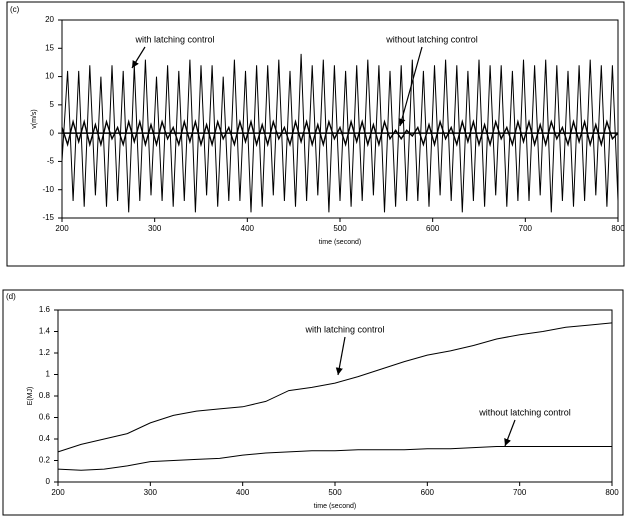 This screenshot has height=518, width=626. I want to click on y-tick-label: 5, so click(52, 104).